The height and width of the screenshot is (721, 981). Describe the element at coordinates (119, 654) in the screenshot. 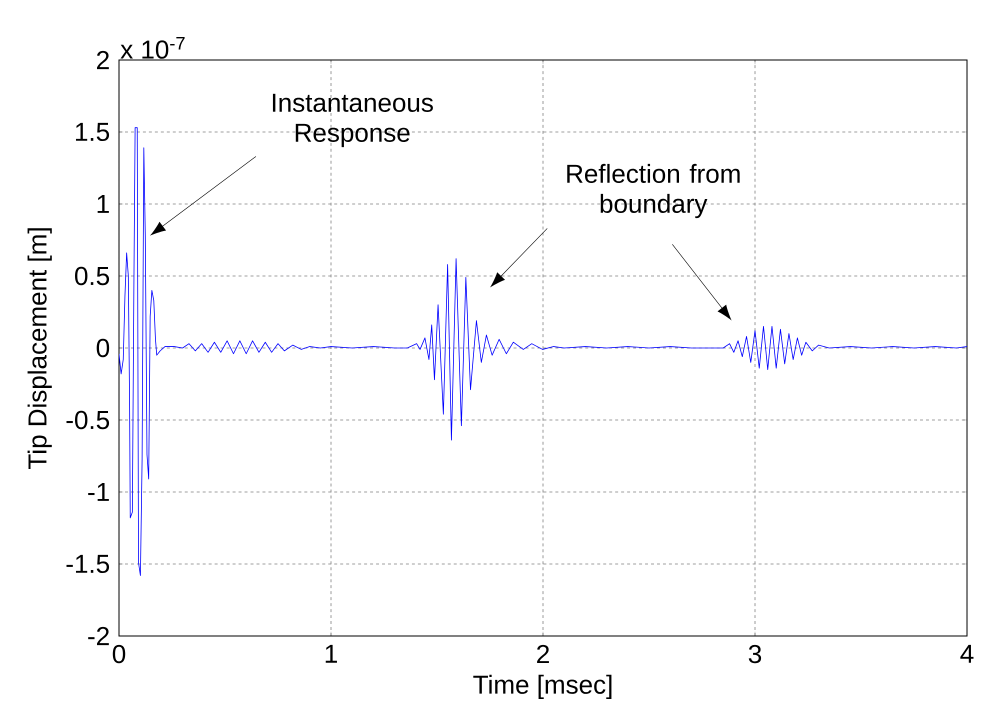

I see `x-tick-label: 0` at that location.